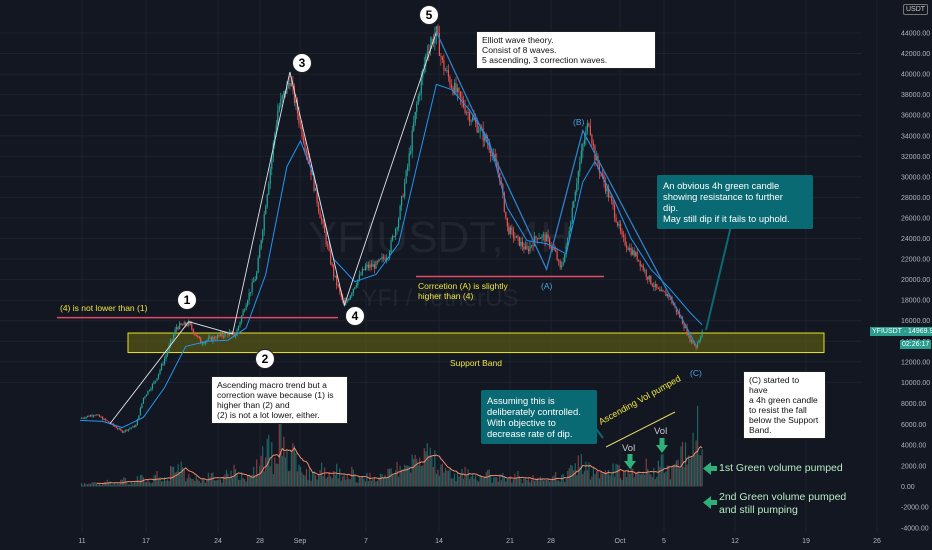 This screenshot has width=932, height=550. What do you see at coordinates (916, 9) in the screenshot?
I see `currency-tag: USDT` at bounding box center [916, 9].